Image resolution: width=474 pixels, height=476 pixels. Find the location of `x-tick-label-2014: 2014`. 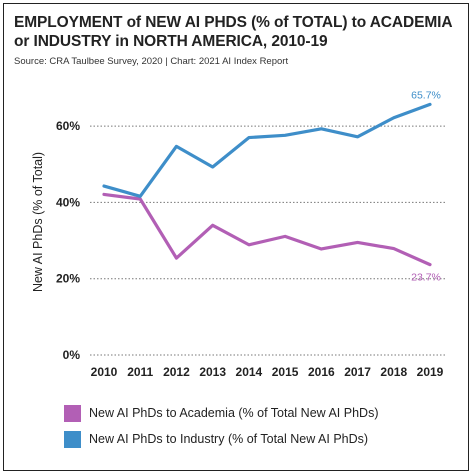

x-tick-label-2014: 2014 is located at coordinates (249, 372).